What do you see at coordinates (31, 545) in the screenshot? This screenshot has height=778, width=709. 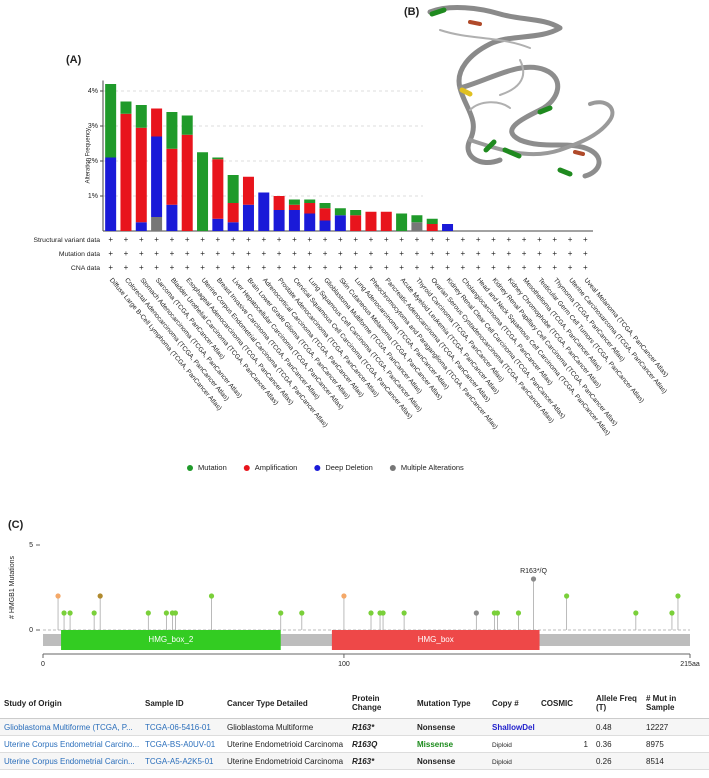 I see `y-tick-label: 5` at bounding box center [31, 545].